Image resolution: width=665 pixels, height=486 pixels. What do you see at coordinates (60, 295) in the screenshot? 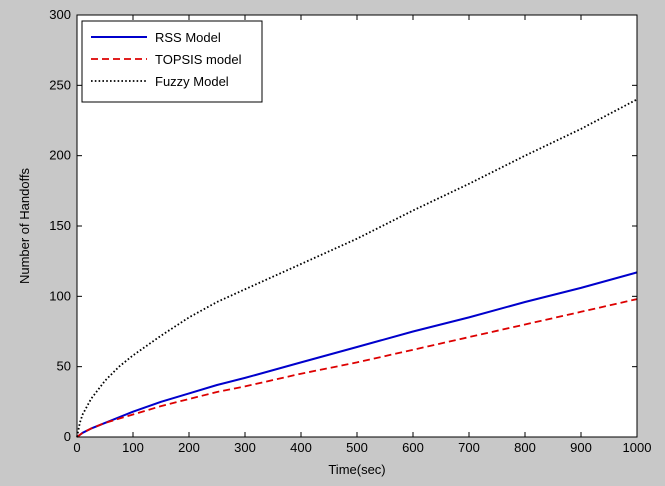
I see `y-tick-label: 100` at bounding box center [60, 295].